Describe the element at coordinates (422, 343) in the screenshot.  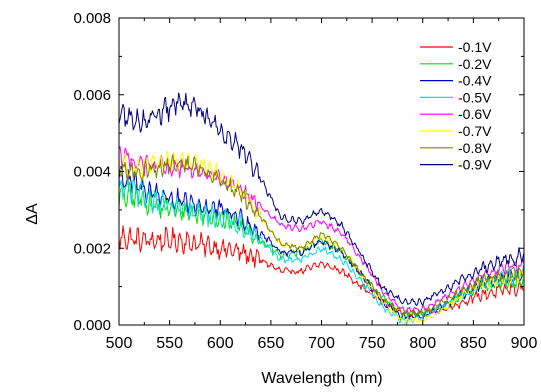
I see `x-tick-label: 800` at that location.